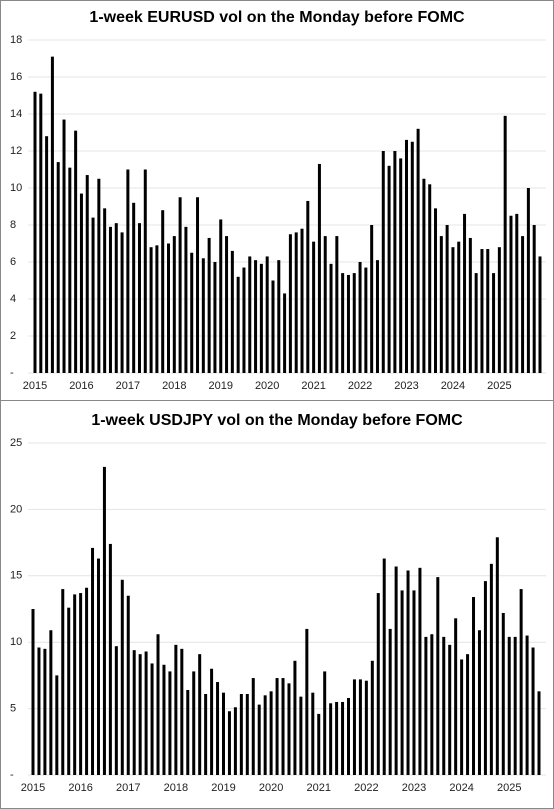 This screenshot has height=809, width=554. I want to click on x-tick-label: 2016, so click(81, 386).